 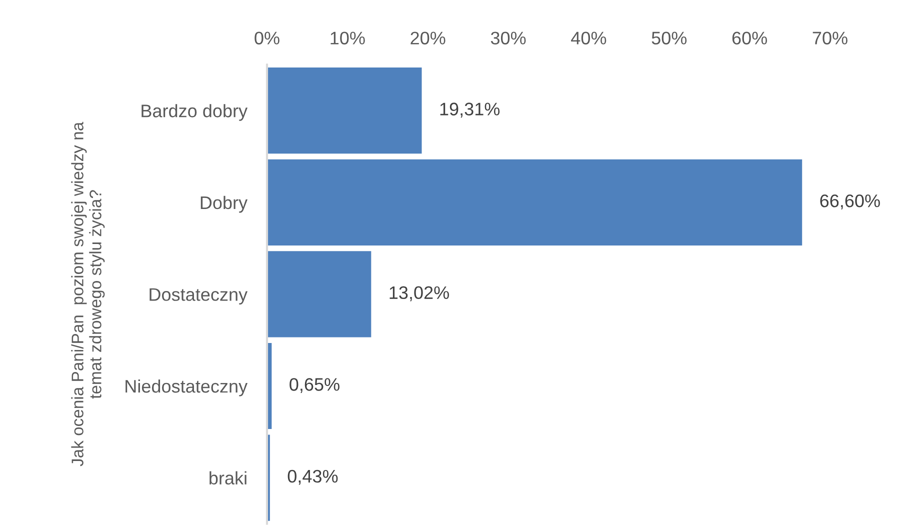 What do you see at coordinates (315, 385) in the screenshot?
I see `data-label: 0,65%` at bounding box center [315, 385].